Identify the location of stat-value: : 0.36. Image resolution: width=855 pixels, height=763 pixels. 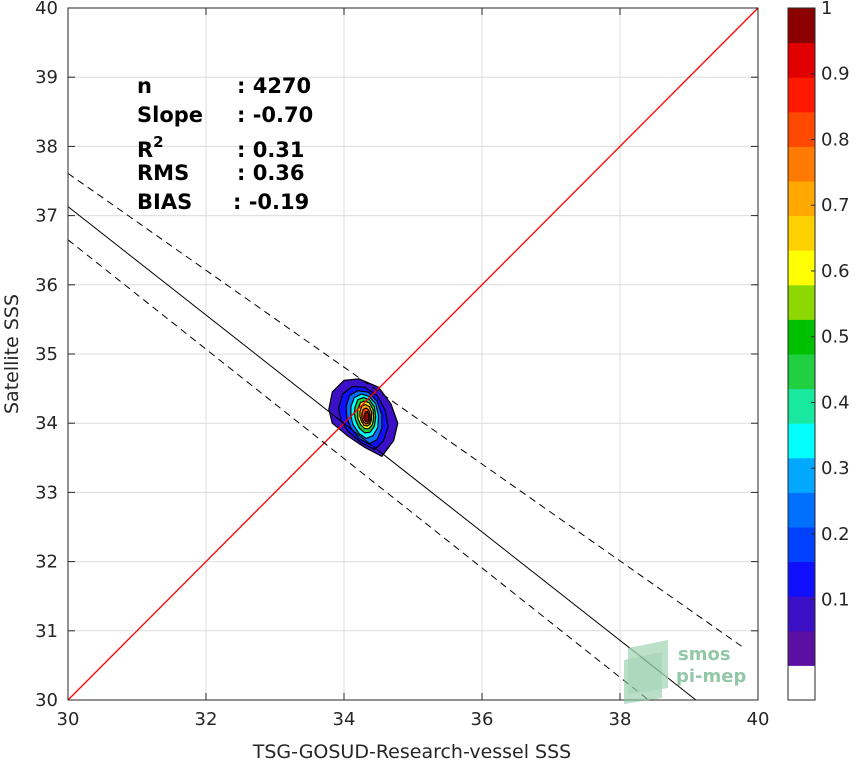
(271, 173).